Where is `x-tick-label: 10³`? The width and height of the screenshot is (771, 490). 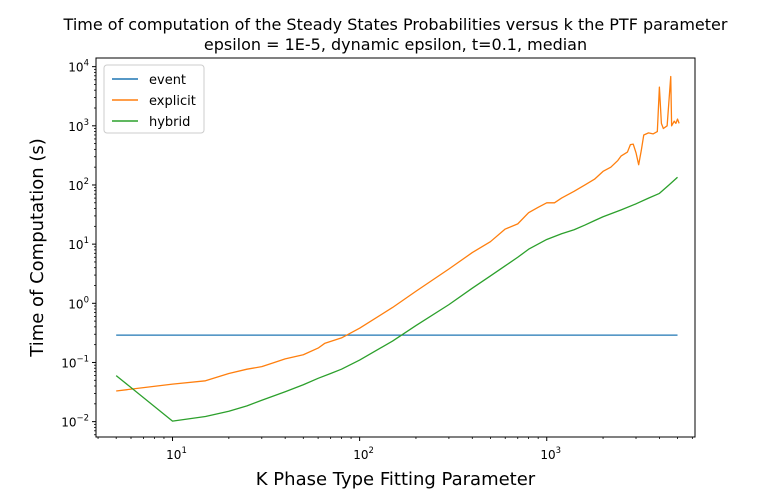 x-tick-label: 10³ is located at coordinates (550, 454).